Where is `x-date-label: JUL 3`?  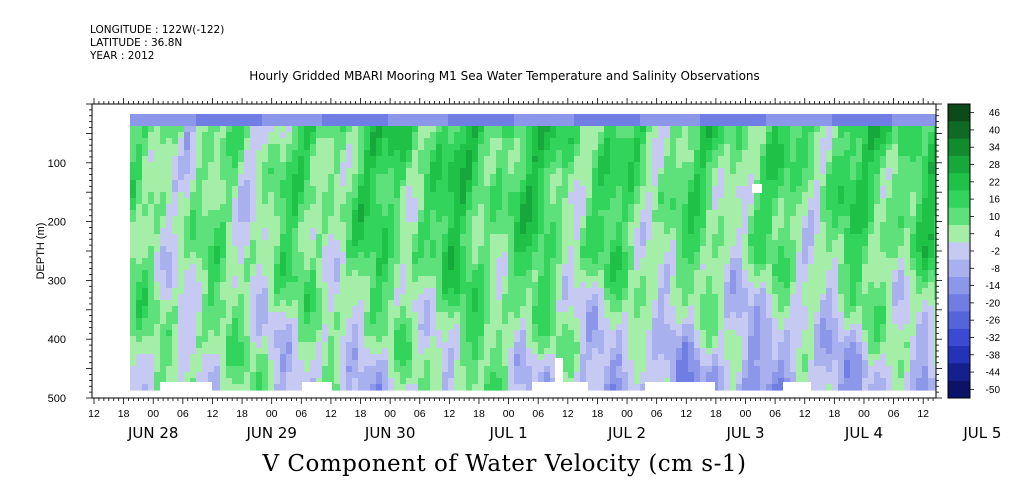 x-date-label: JUL 3 is located at coordinates (744, 433).